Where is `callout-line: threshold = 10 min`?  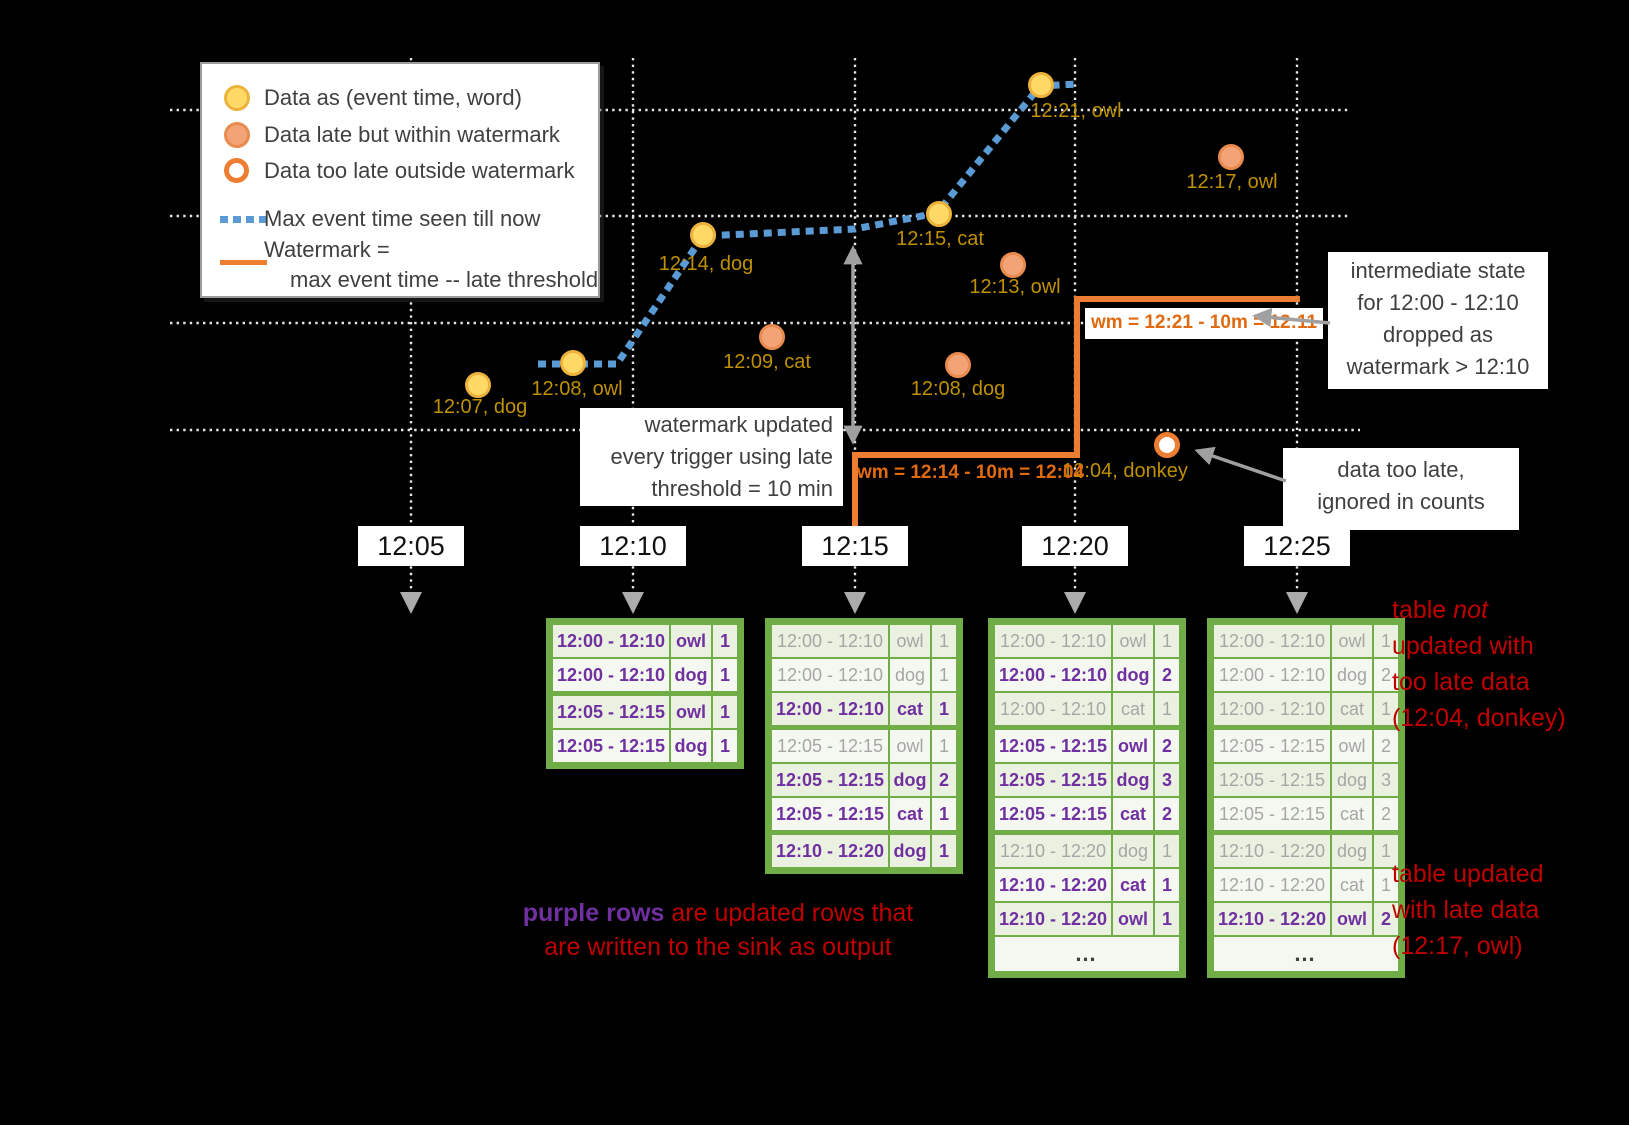 callout-line: threshold = 10 min is located at coordinates (742, 488).